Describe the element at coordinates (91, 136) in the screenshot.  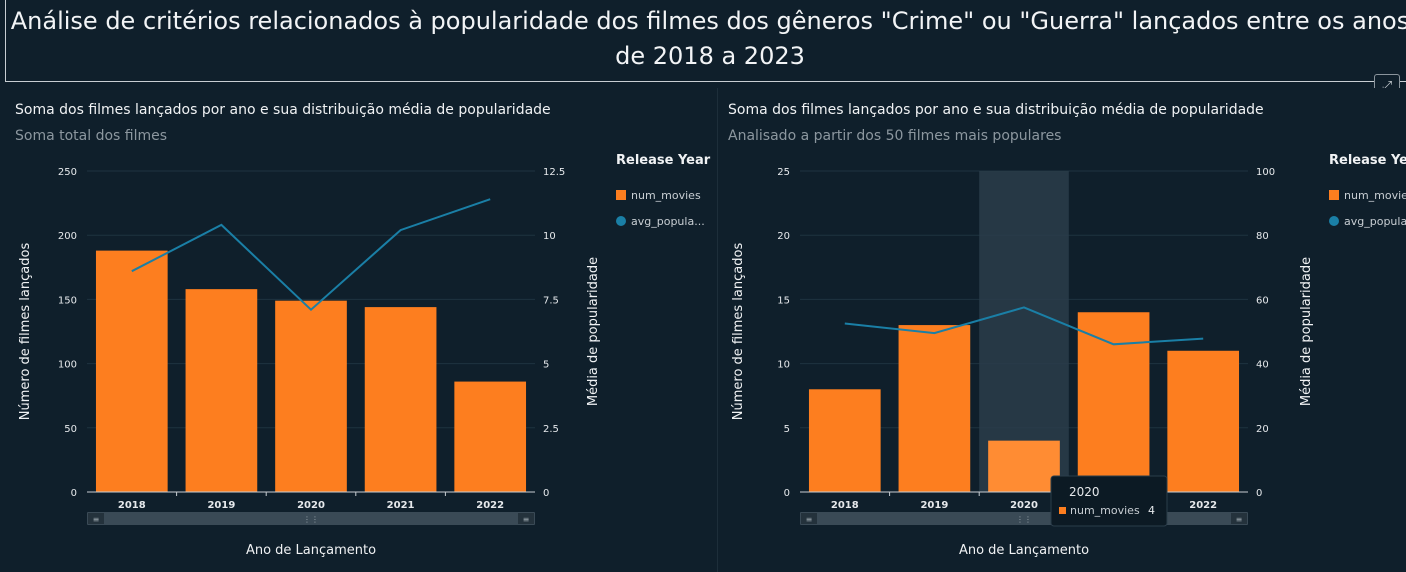
I see `chart-subtitle: Soma total dos filmes` at that location.